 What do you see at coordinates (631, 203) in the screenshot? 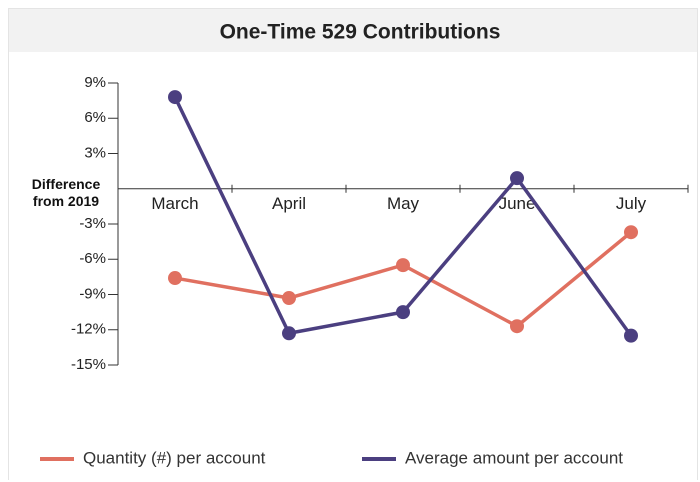
I see `x-tick-label: July` at bounding box center [631, 203].